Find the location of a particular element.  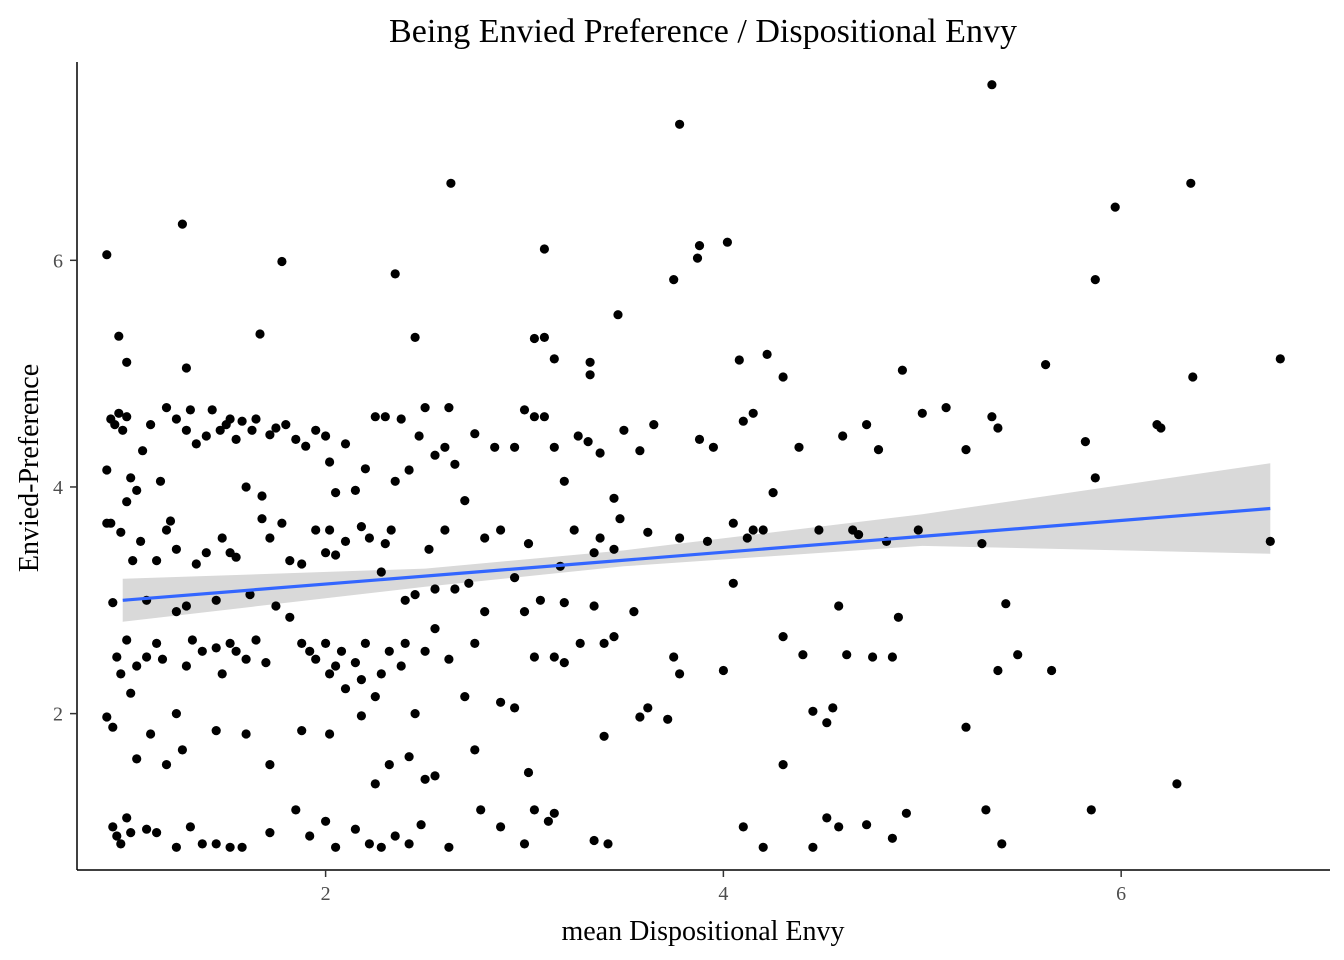

trend-line-layer is located at coordinates (696, 554).